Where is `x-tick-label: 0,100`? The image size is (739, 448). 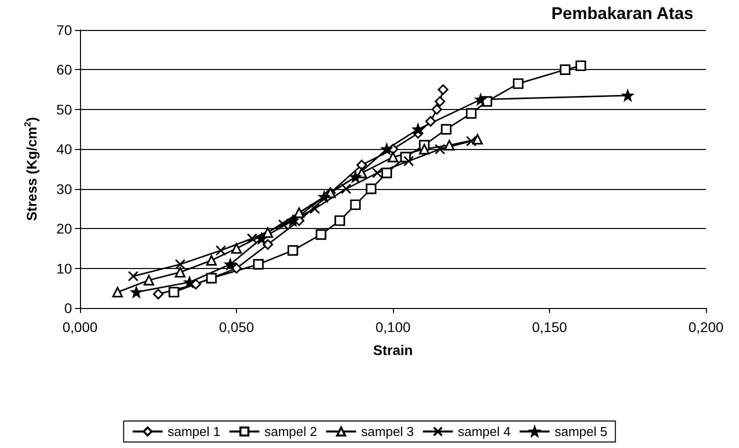
x-tick-label: 0,100 is located at coordinates (393, 327).